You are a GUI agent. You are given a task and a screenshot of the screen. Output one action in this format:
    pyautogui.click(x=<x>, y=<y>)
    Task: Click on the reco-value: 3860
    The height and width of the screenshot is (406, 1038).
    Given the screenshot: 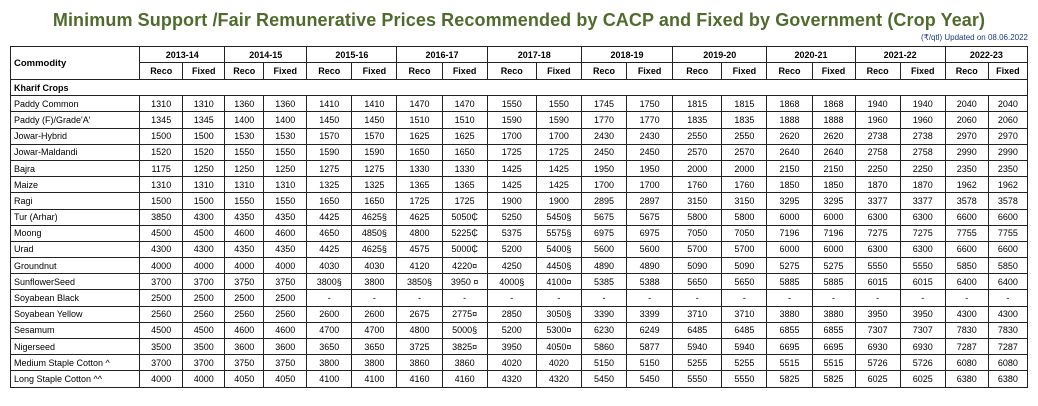 What is the action you would take?
    pyautogui.click(x=419, y=363)
    